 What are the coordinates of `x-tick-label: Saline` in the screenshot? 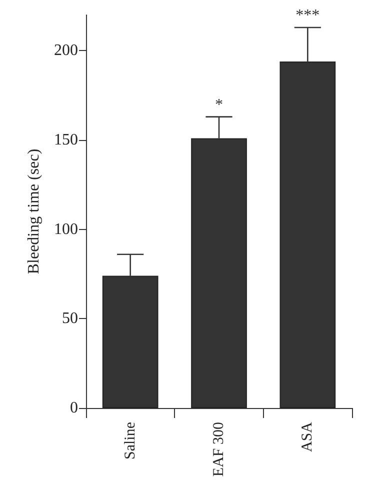 It's located at (130, 441).